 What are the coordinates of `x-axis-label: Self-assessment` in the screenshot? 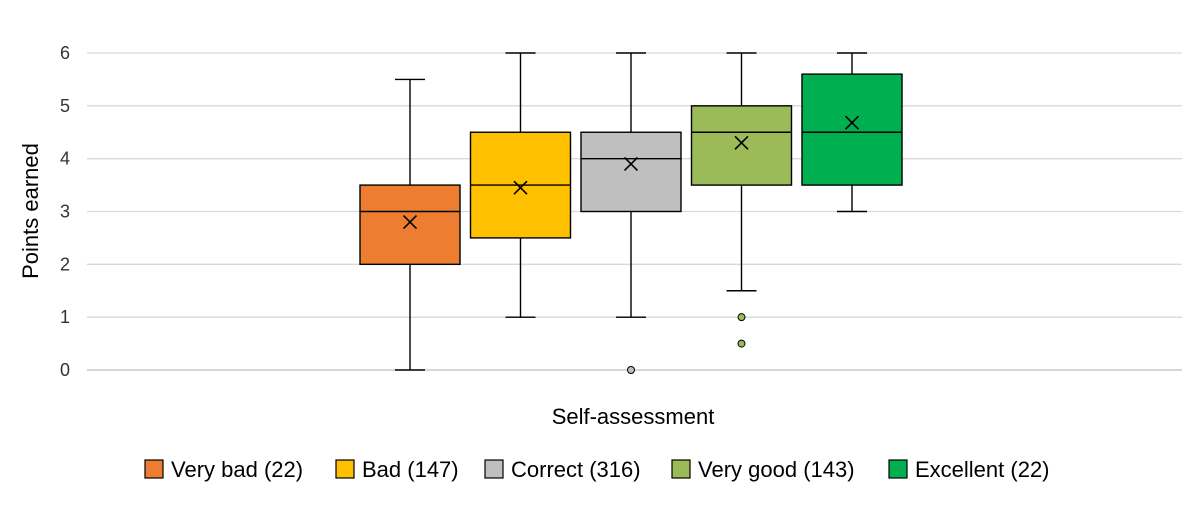 It's located at (633, 416).